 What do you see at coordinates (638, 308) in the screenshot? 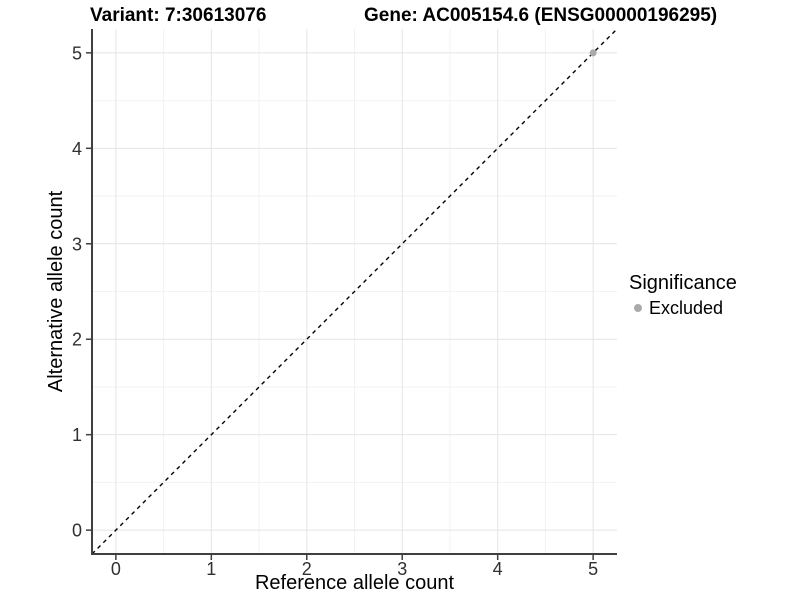
I see `excluded-point-icon` at bounding box center [638, 308].